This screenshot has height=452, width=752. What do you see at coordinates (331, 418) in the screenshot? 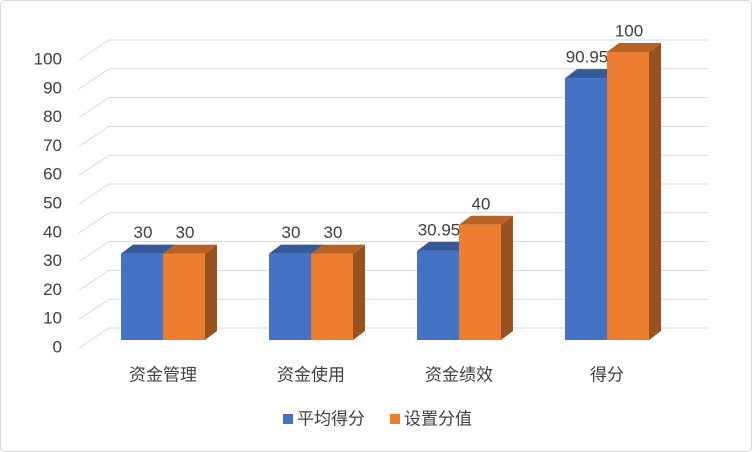
I see `legend-label: 平均得分` at bounding box center [331, 418].